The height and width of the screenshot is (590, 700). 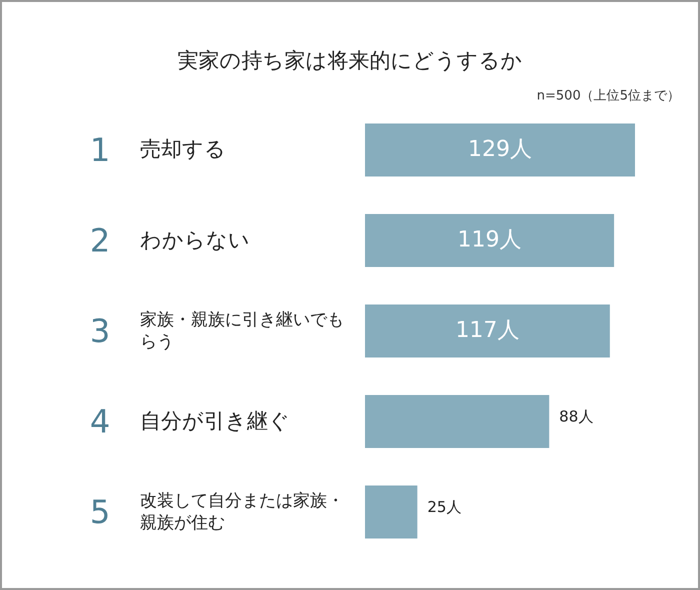 I want to click on data-label: 129人, so click(x=500, y=149).